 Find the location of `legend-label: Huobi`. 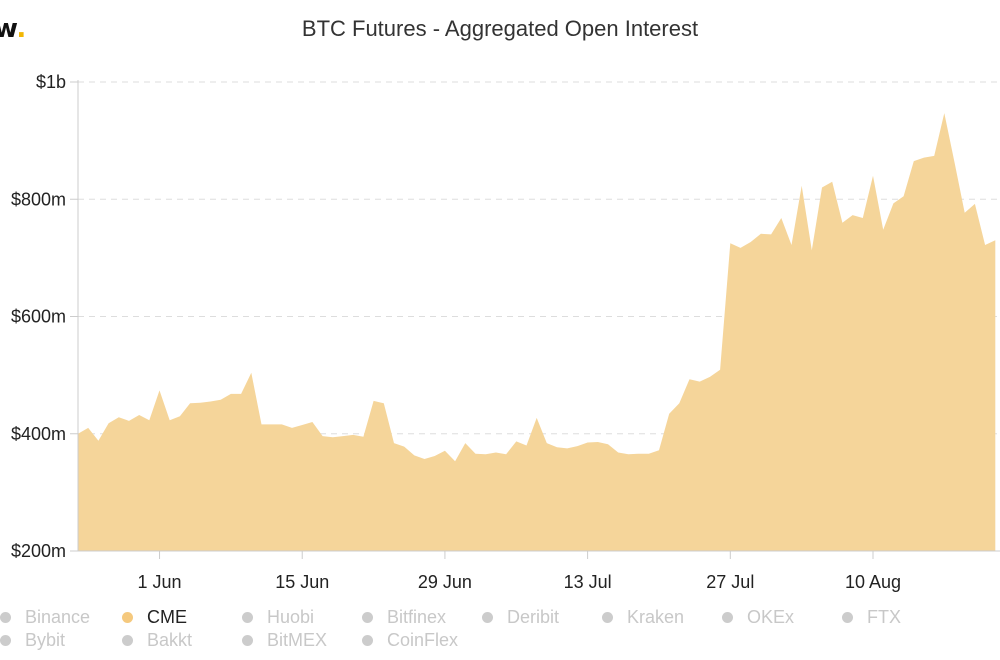

legend-label: Huobi is located at coordinates (291, 616).